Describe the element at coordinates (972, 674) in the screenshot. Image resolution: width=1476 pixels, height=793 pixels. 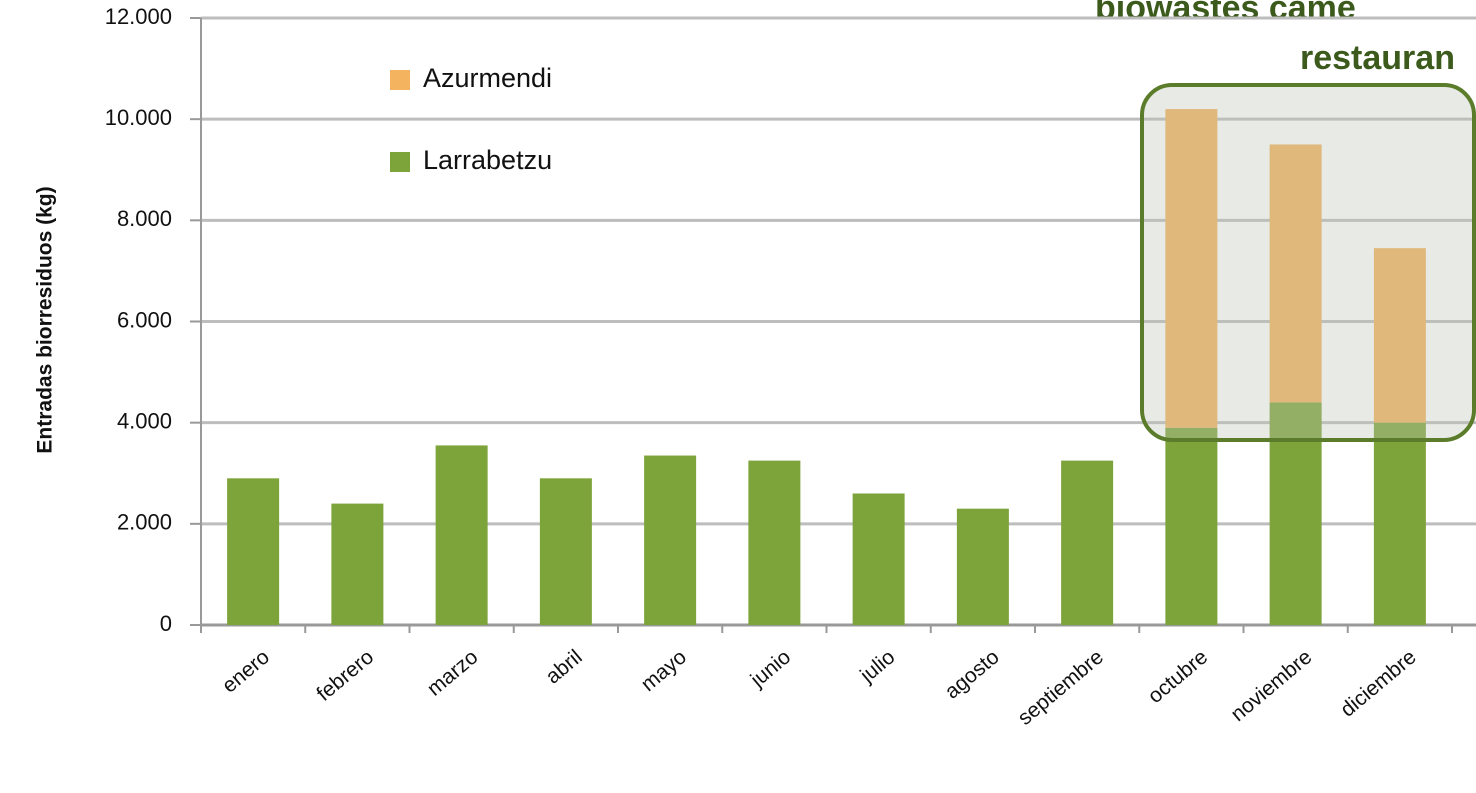
I see `x-tick-label: agosto` at that location.